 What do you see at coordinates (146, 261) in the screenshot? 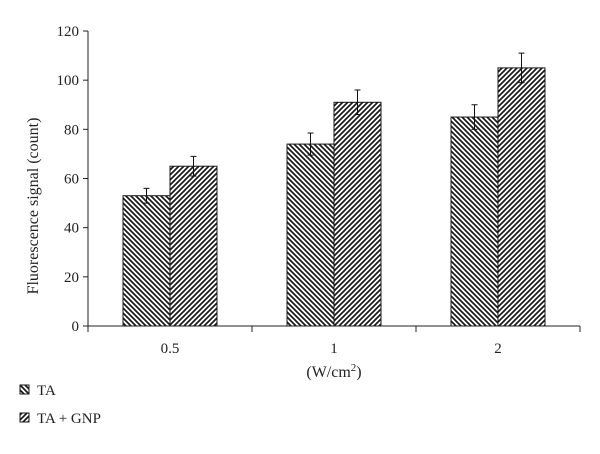
I see `bar-ta-0.5` at bounding box center [146, 261].